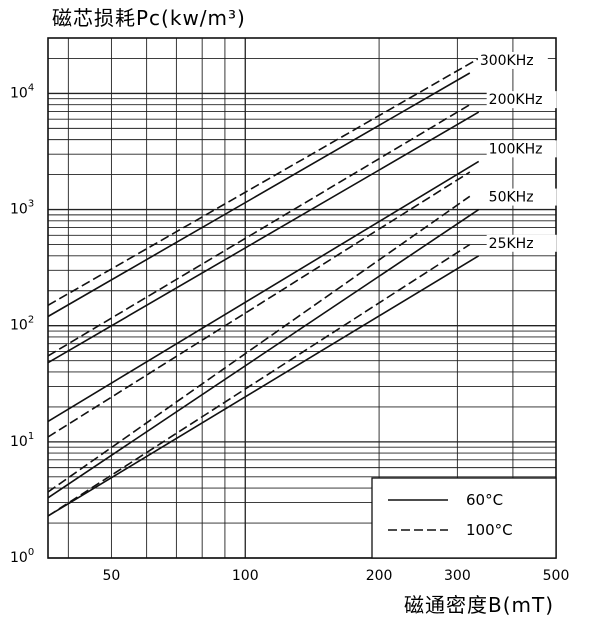  I want to click on y-tick-label: 10², so click(22, 324).